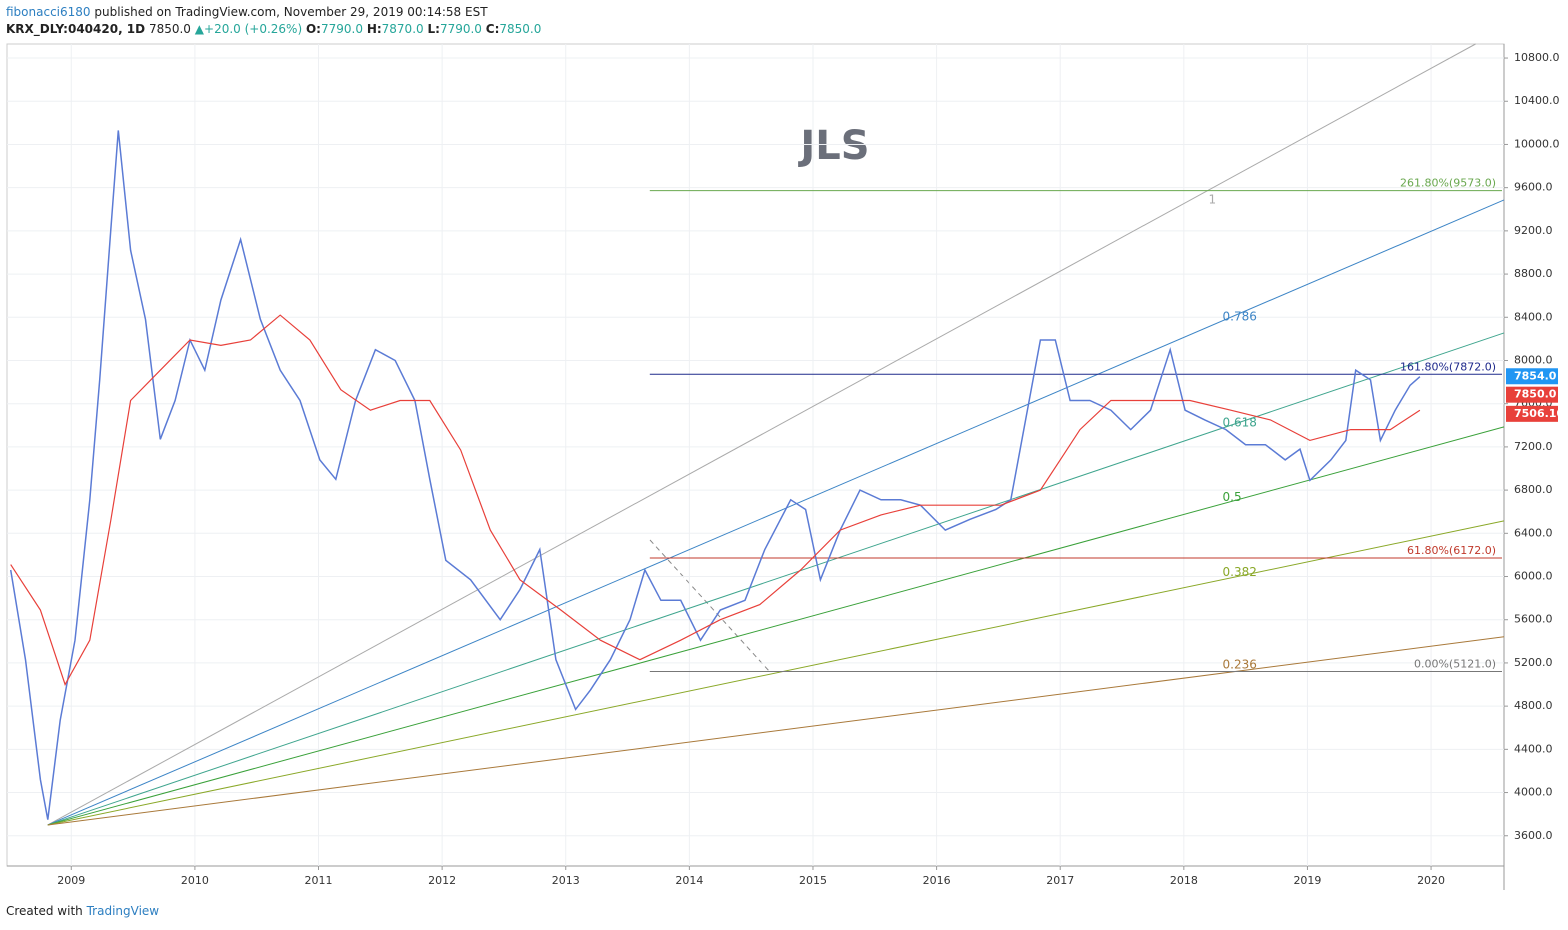 This screenshot has width=1568, height=930. What do you see at coordinates (1431, 880) in the screenshot?
I see `x-tick-label: 2020` at bounding box center [1431, 880].